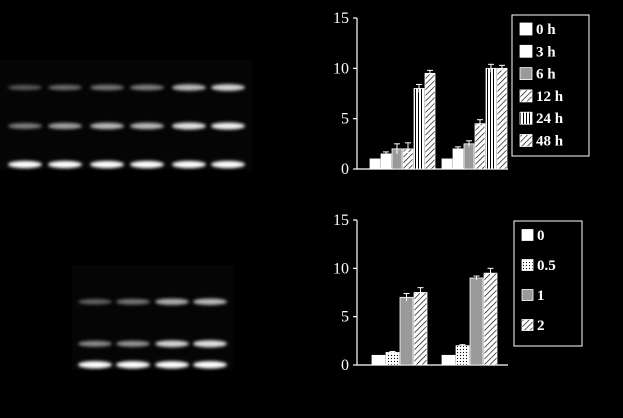  What do you see at coordinates (546, 52) in the screenshot?
I see `legend-label: 3 h` at bounding box center [546, 52].